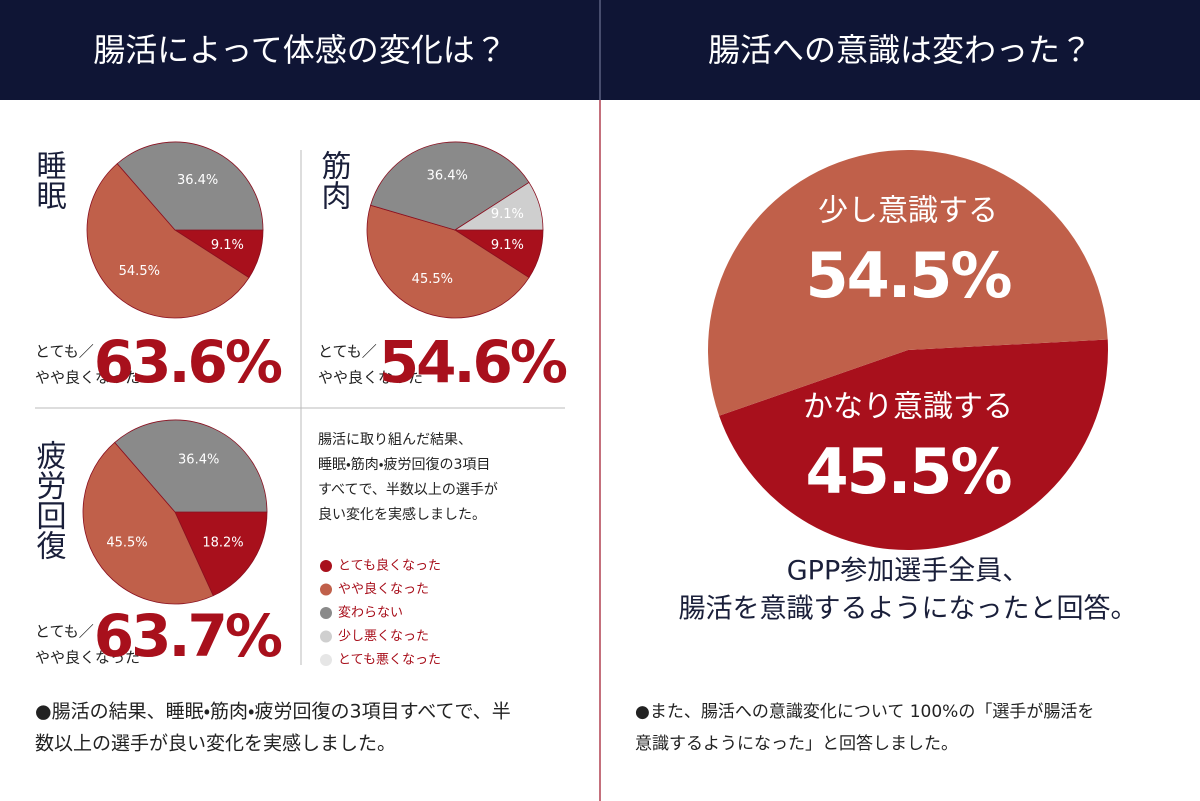  Describe the element at coordinates (389, 660) in the screenshot. I see `legend-label: とても悪くなった` at that location.